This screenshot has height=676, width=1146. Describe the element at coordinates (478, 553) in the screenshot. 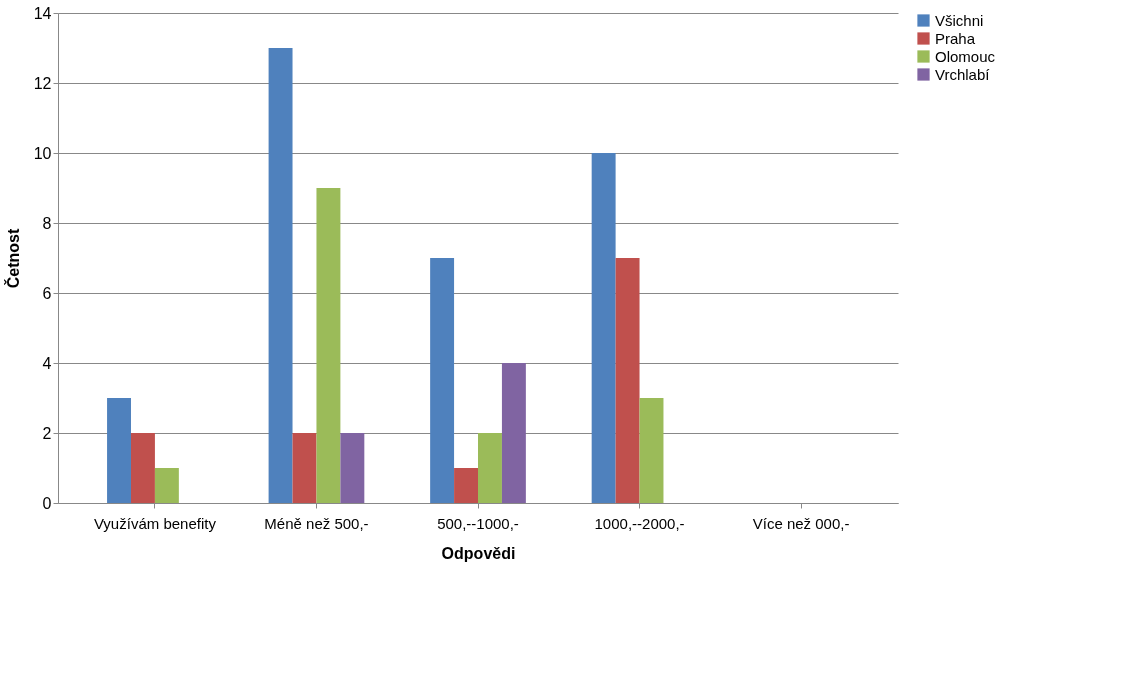

I see `x-axis-title: Odpovědi` at that location.